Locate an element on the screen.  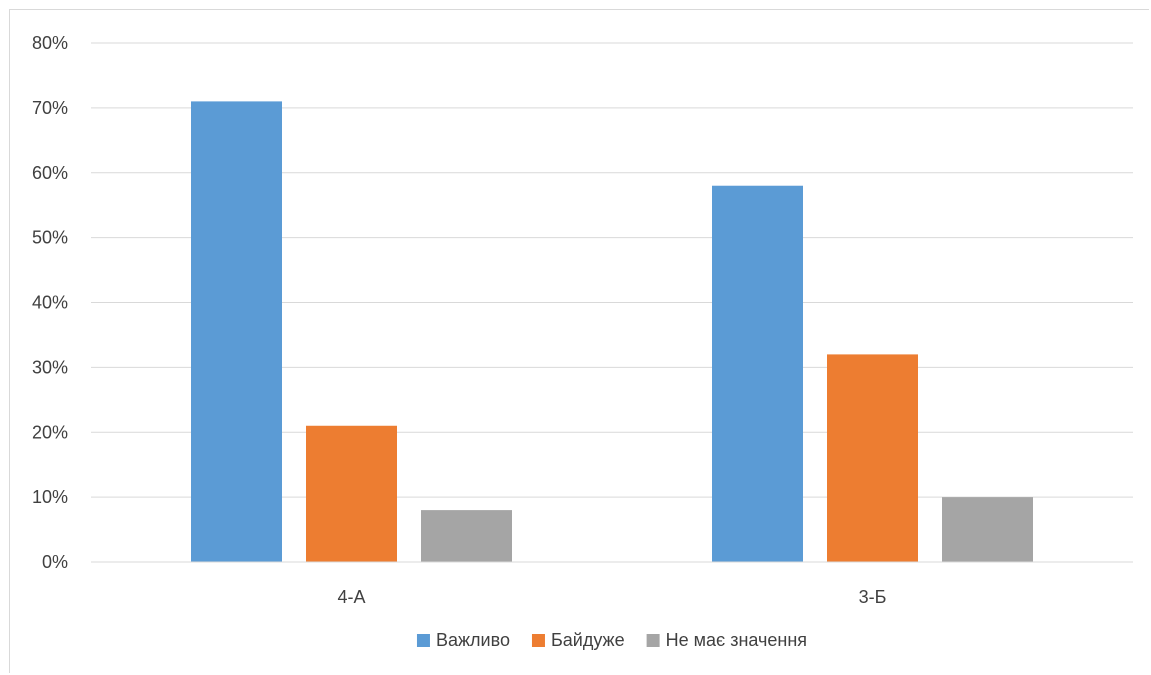
legend: Важливо Байдуже Не має значення is located at coordinates (611, 640).